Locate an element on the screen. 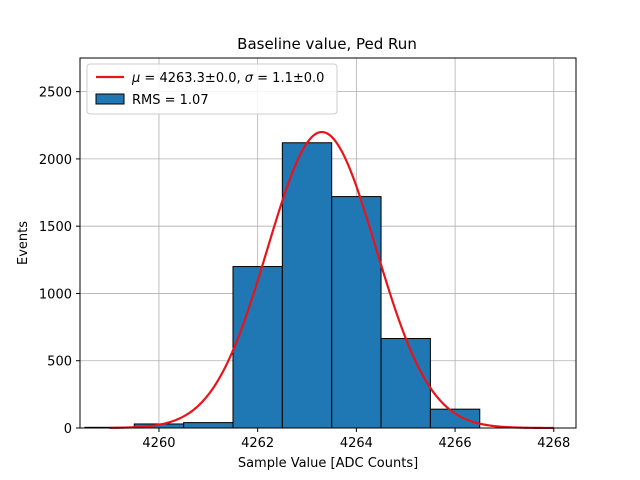 This screenshot has height=480, width=640. legend-sigma-value: = 1.1±0.0 is located at coordinates (288, 78).